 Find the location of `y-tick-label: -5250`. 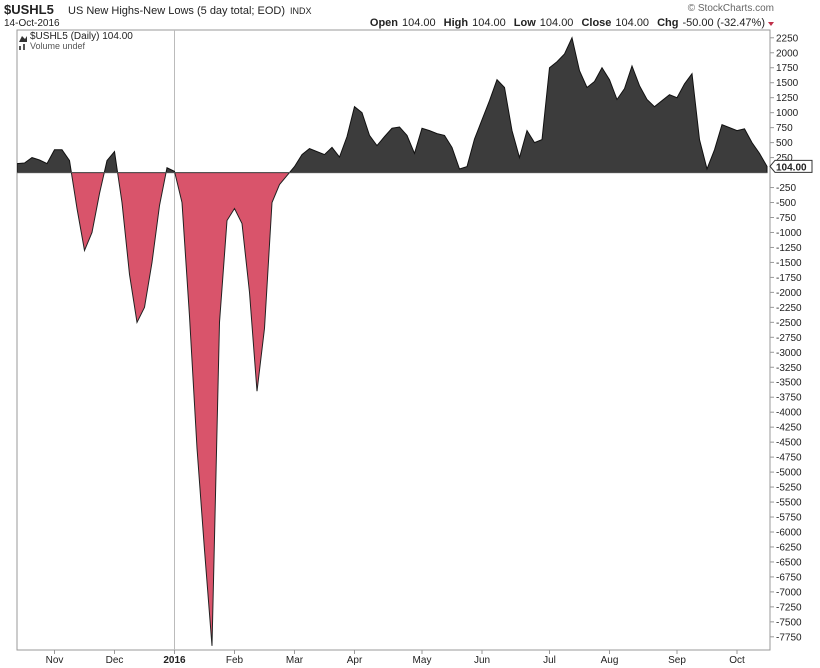

y-tick-label: -5250 is located at coordinates (789, 488).